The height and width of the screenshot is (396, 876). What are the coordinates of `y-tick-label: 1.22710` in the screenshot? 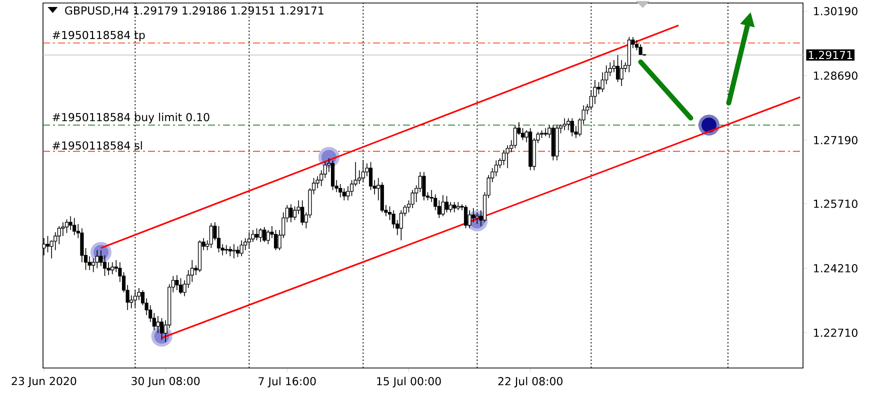 It's located at (836, 333).